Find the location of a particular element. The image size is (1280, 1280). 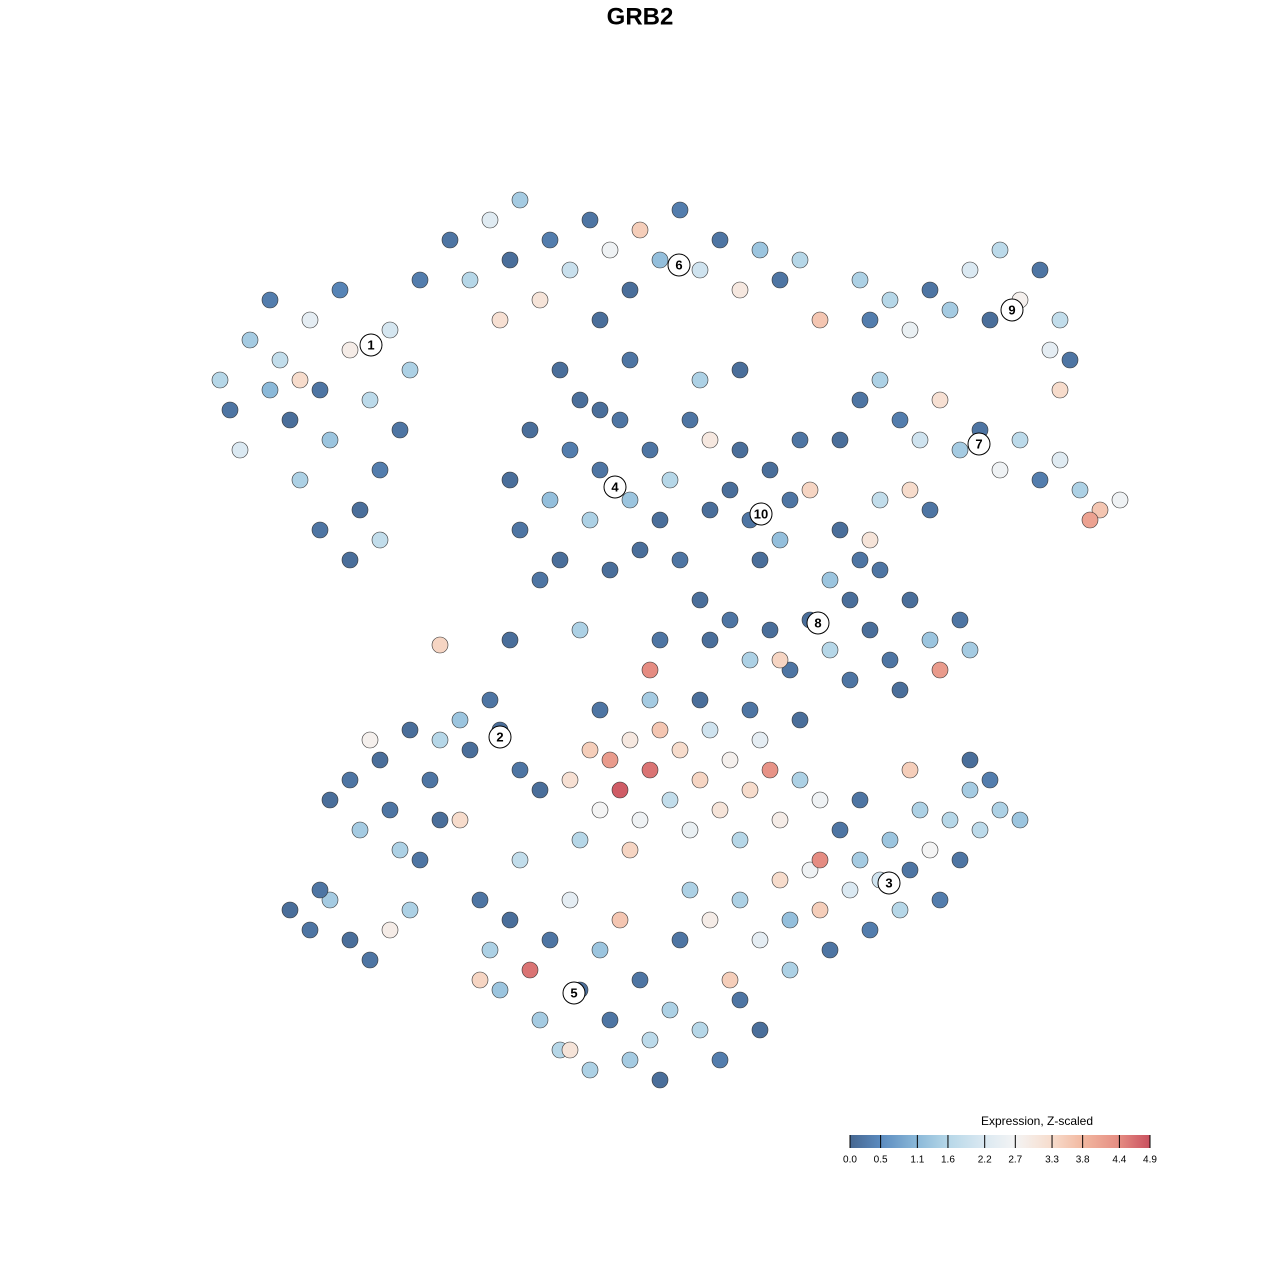

colorbar-tick-label: 2.7 is located at coordinates (1015, 1160).